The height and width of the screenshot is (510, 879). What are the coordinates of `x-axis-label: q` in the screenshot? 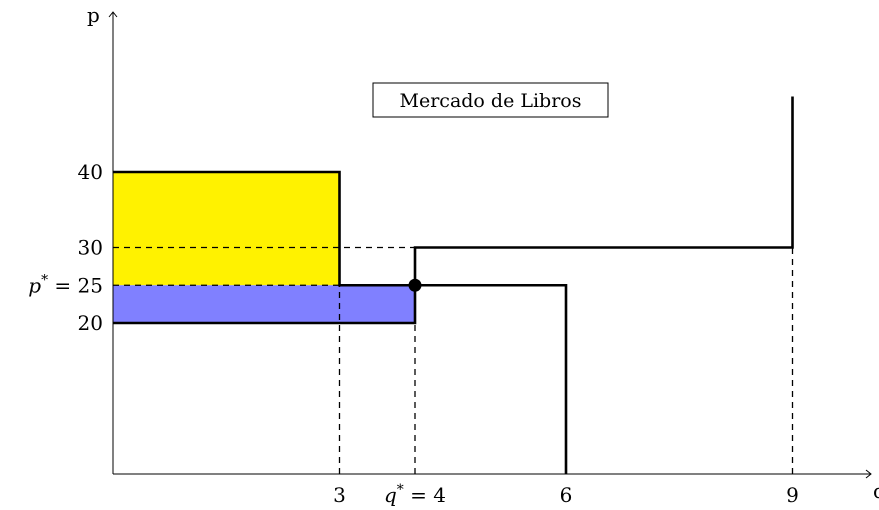 It's located at (876, 491).